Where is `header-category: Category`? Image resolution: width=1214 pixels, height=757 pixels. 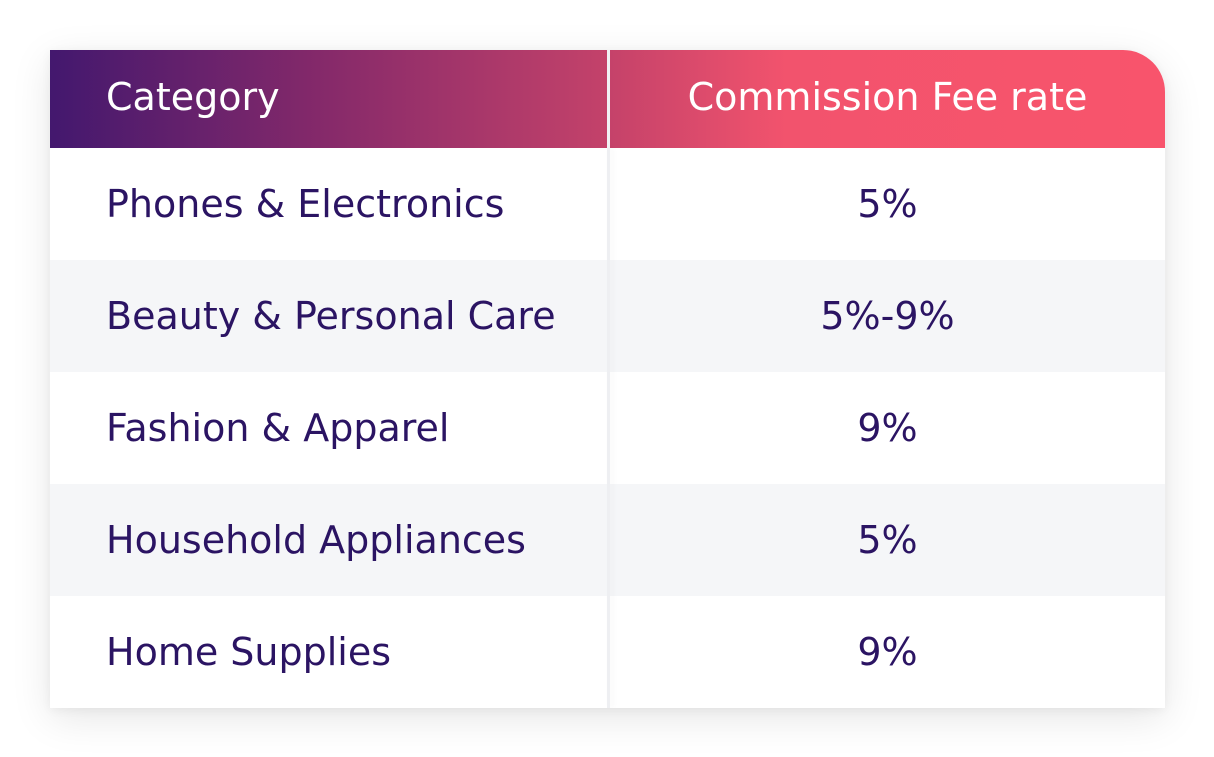
header-category: Category is located at coordinates (193, 97).